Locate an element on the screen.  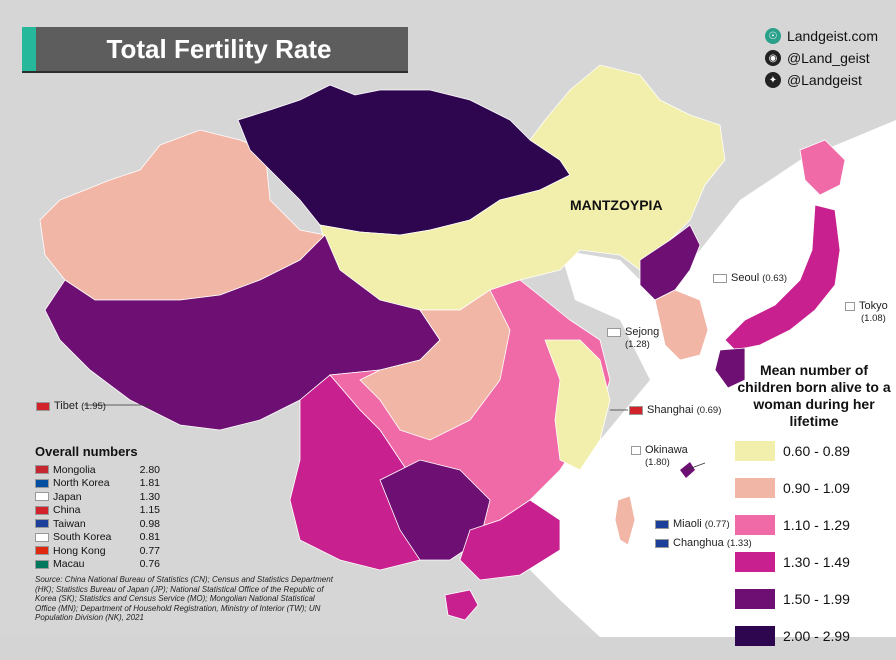
overall-name: South Korea is located at coordinates (82, 537).